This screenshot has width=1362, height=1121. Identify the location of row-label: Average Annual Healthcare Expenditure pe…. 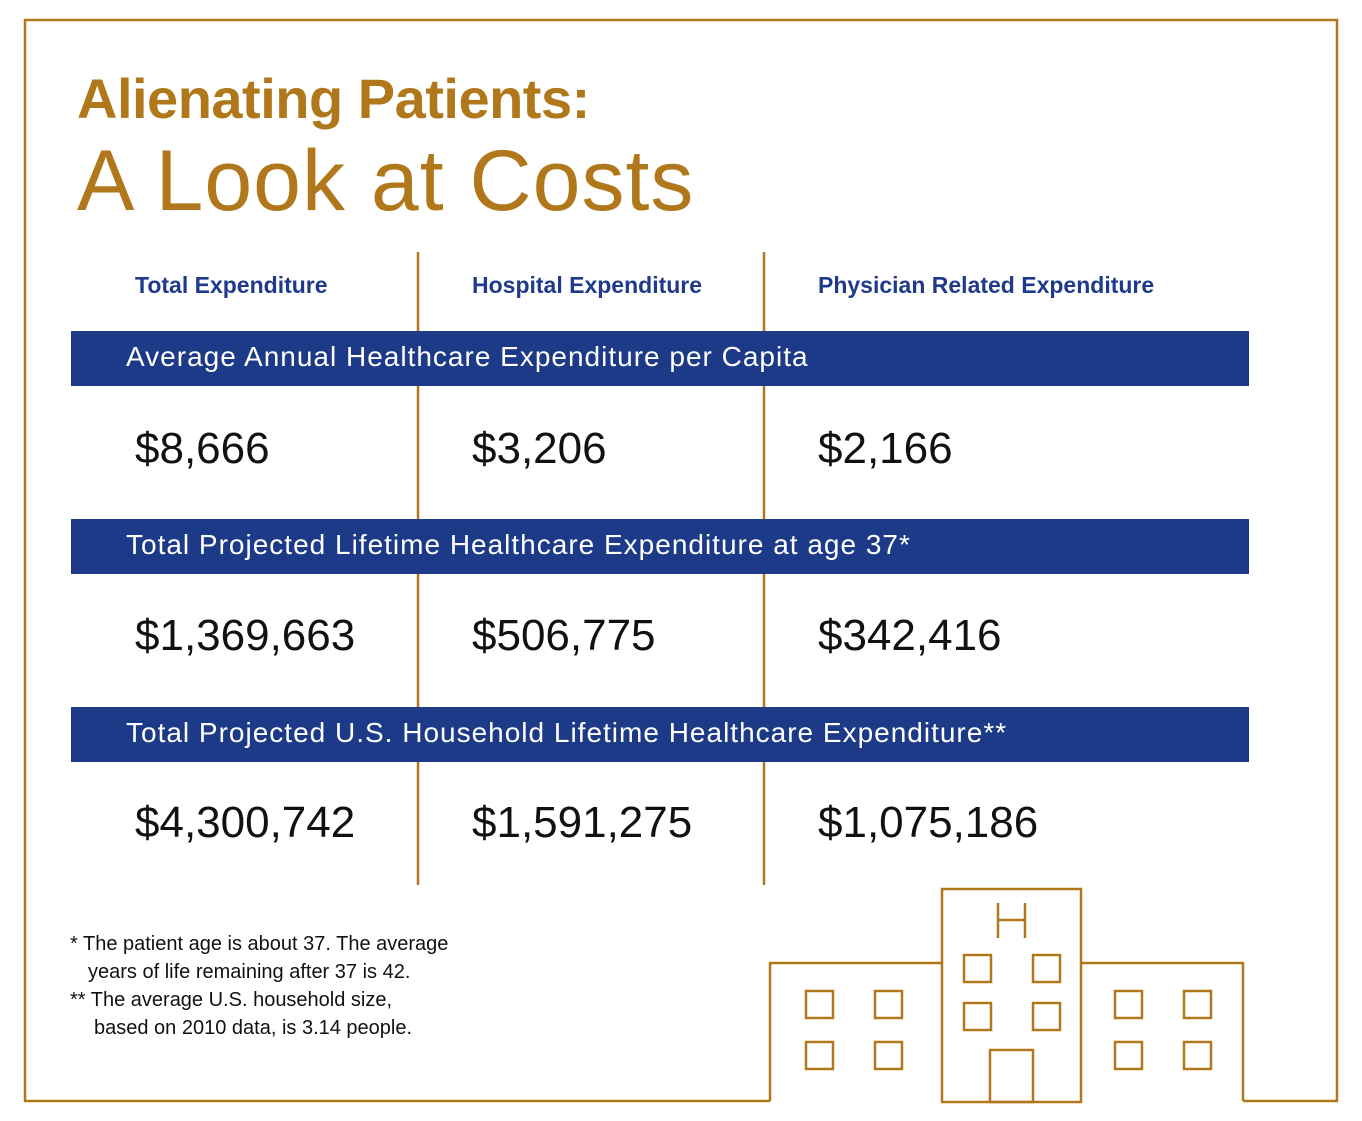
(467, 356).